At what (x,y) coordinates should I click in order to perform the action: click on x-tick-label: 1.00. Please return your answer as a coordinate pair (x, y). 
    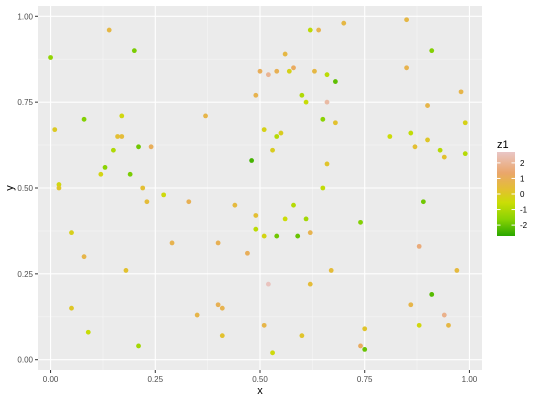
    Looking at the image, I should click on (470, 379).